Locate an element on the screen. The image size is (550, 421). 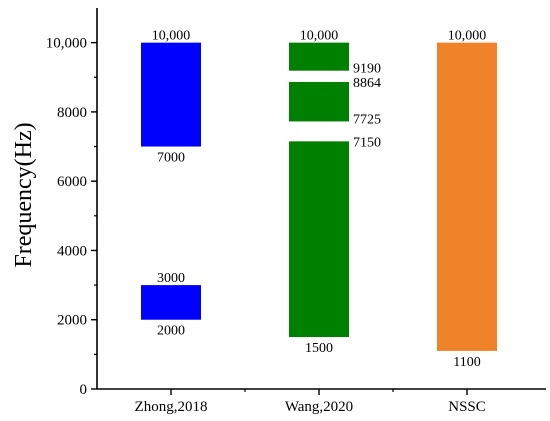
y-tick-label: 8000 is located at coordinates (72, 113).